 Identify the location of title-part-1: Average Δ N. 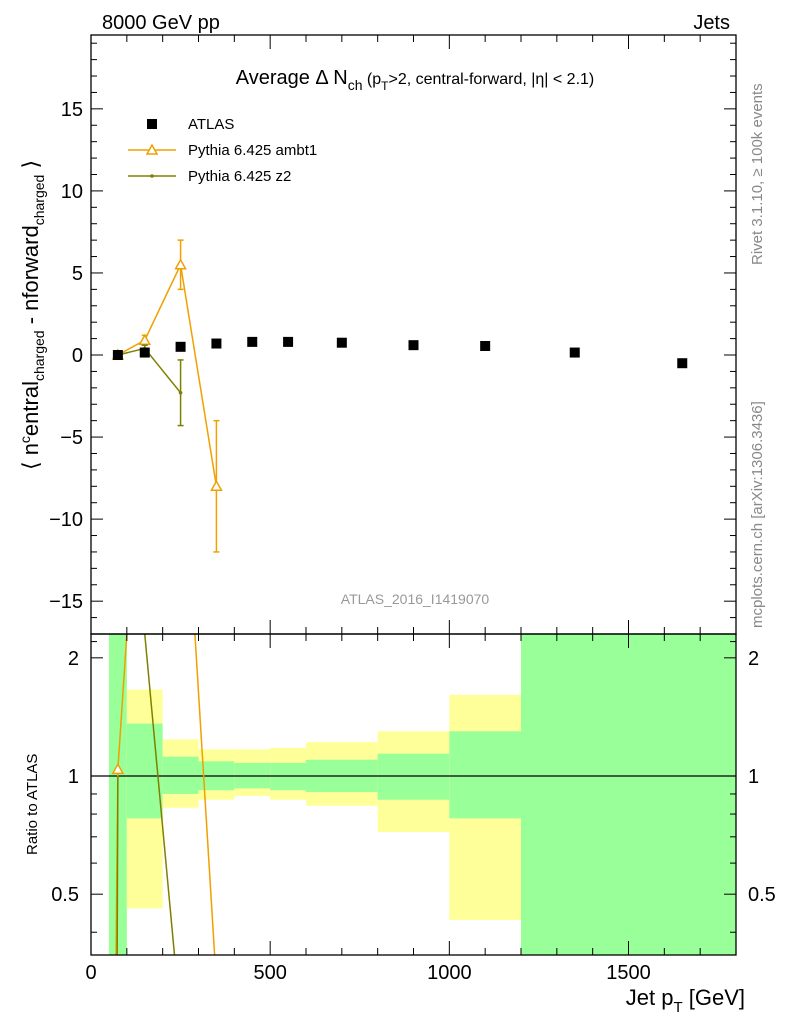
(292, 78).